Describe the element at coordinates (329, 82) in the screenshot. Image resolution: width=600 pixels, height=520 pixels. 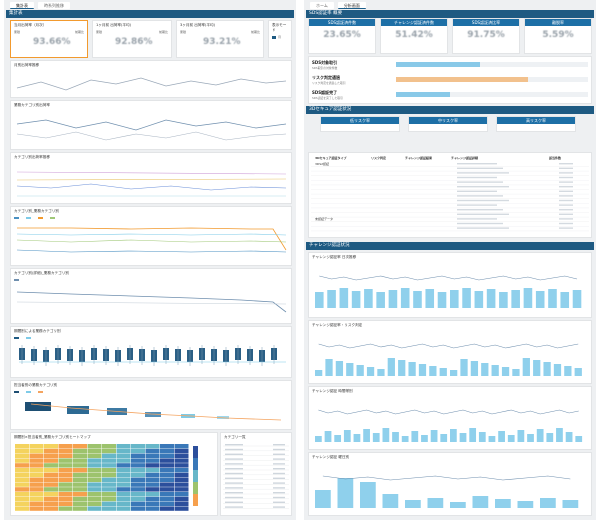
I see `funnel-desc: リスク判定を通過した取引` at that location.